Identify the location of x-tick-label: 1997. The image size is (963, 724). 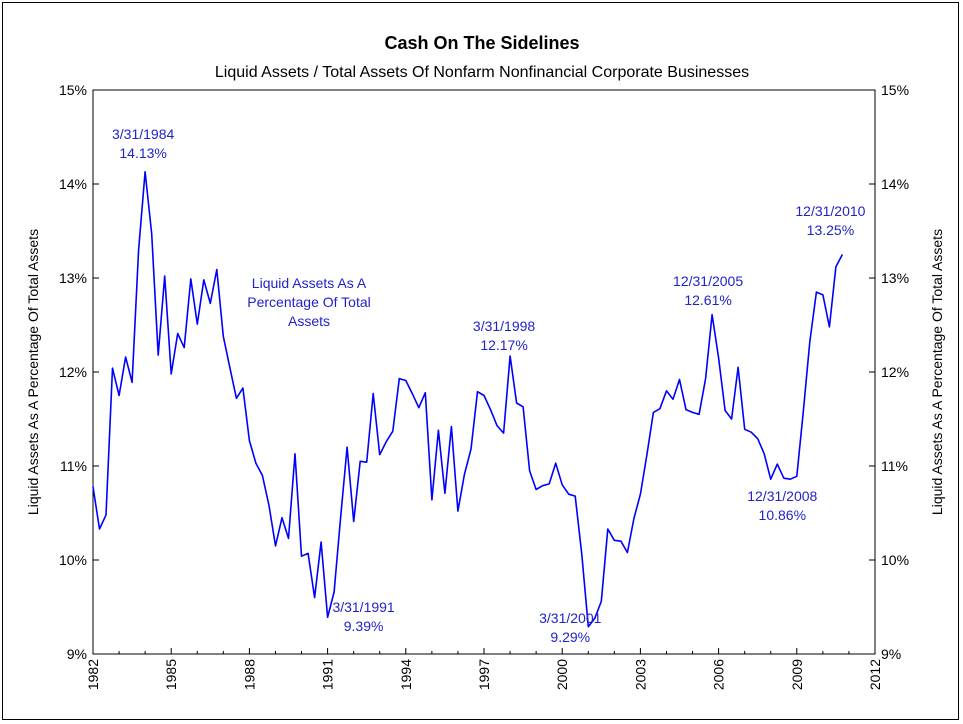
(484, 674).